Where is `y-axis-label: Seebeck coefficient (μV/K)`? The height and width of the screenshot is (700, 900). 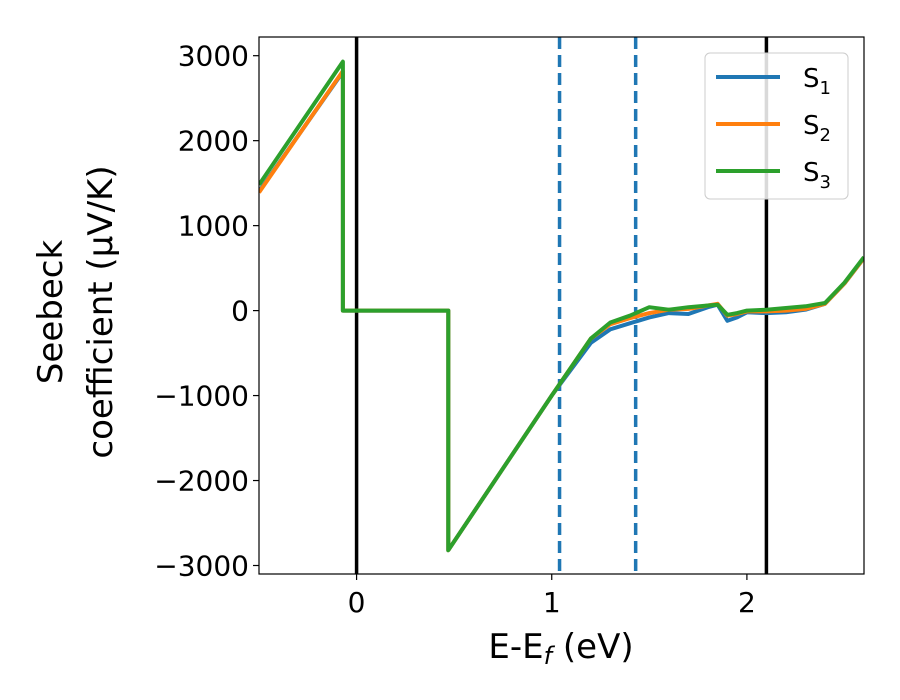 y-axis-label: Seebeck coefficient (μV/K) is located at coordinates (76, 311).